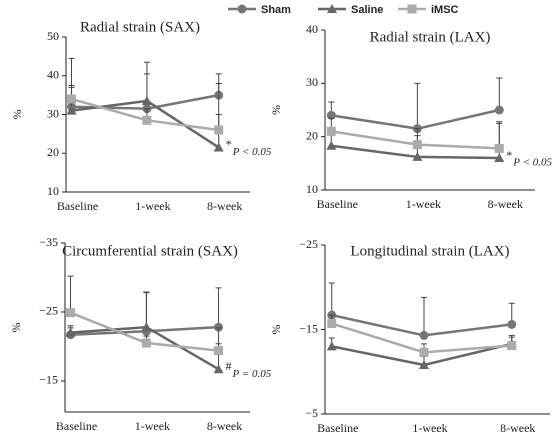  Describe the element at coordinates (140, 27) in the screenshot. I see `chart-title: Radial strain (SAX)` at that location.